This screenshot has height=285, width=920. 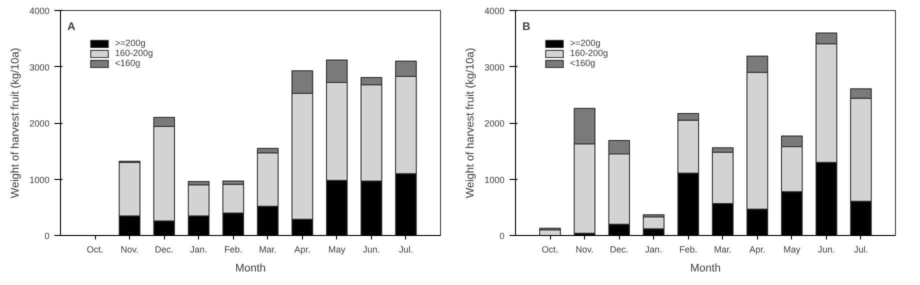 I want to click on annotation: B, so click(x=526, y=27).